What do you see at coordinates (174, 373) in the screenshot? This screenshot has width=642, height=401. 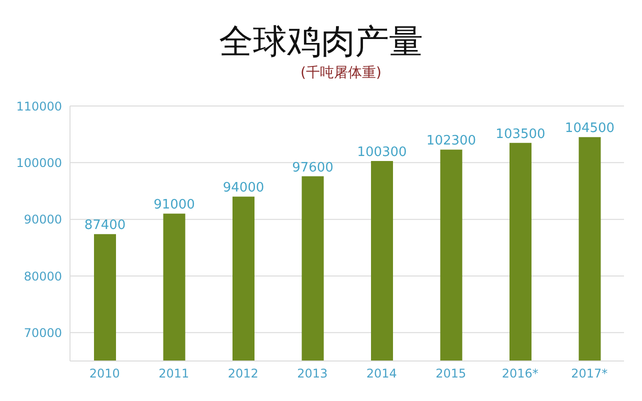 I see `x-tick-label: 2011` at bounding box center [174, 373].